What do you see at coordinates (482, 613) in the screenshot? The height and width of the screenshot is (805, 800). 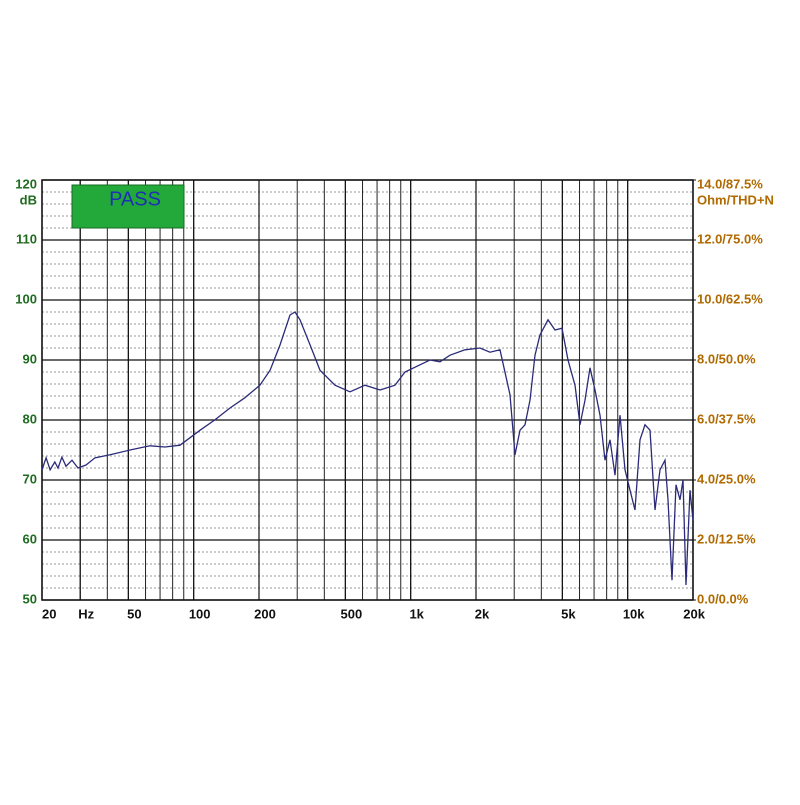 I see `x-tick-label: 2k` at bounding box center [482, 613].